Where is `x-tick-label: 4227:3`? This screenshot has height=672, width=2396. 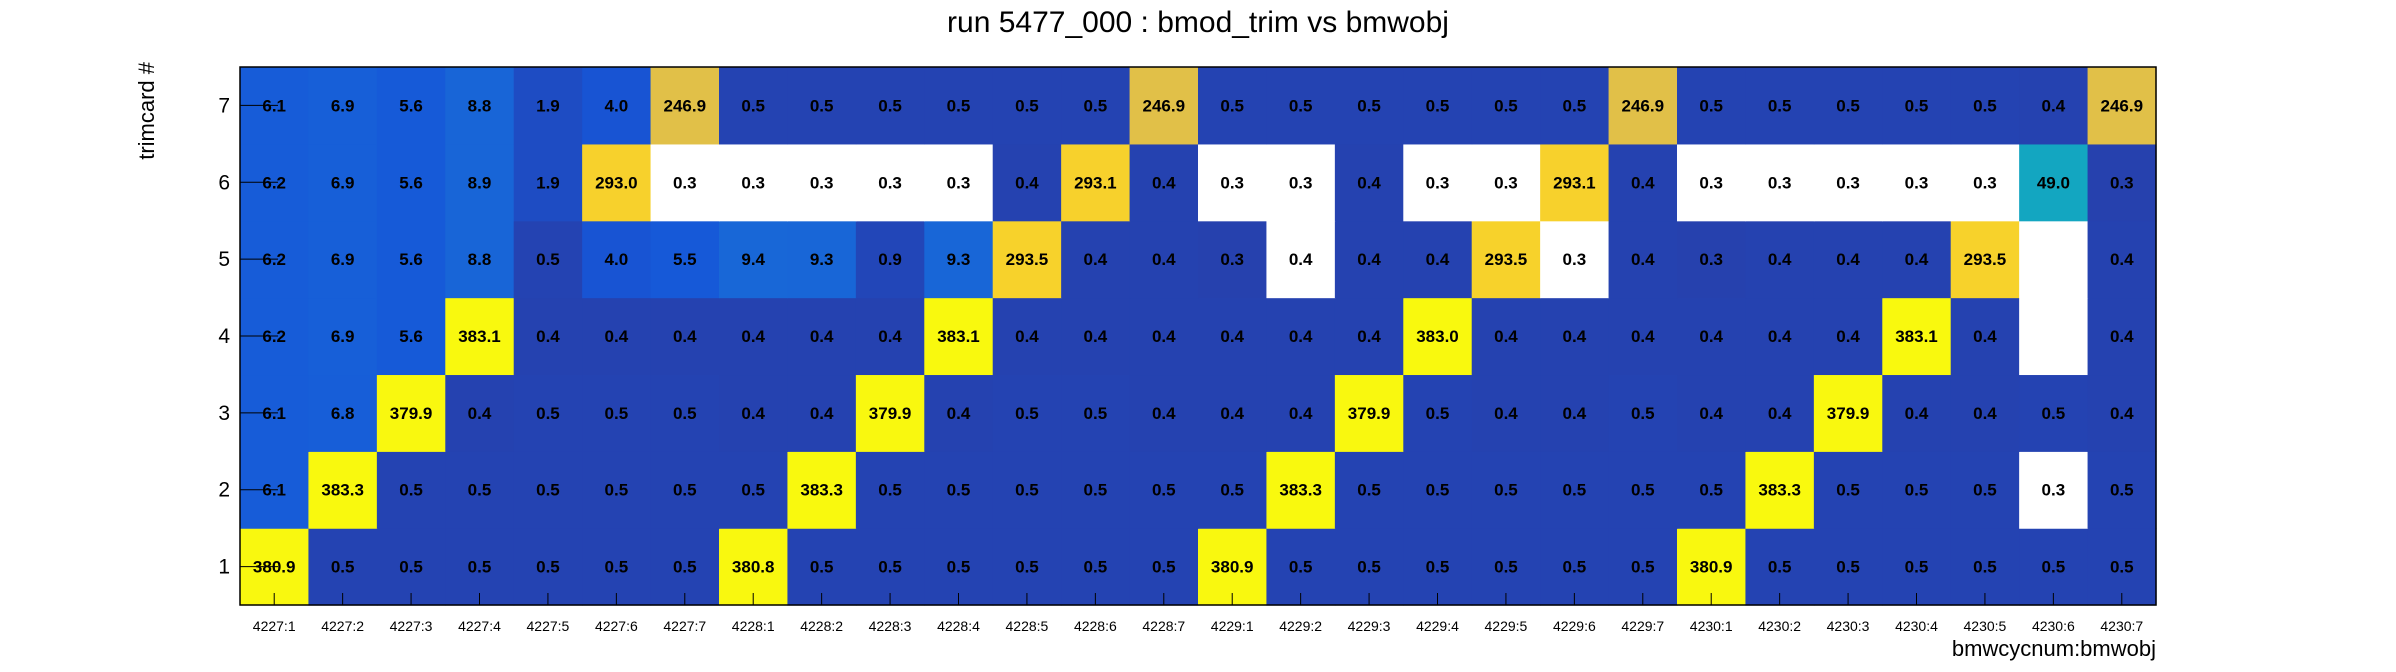
x-tick-label: 4227:3 is located at coordinates (411, 626).